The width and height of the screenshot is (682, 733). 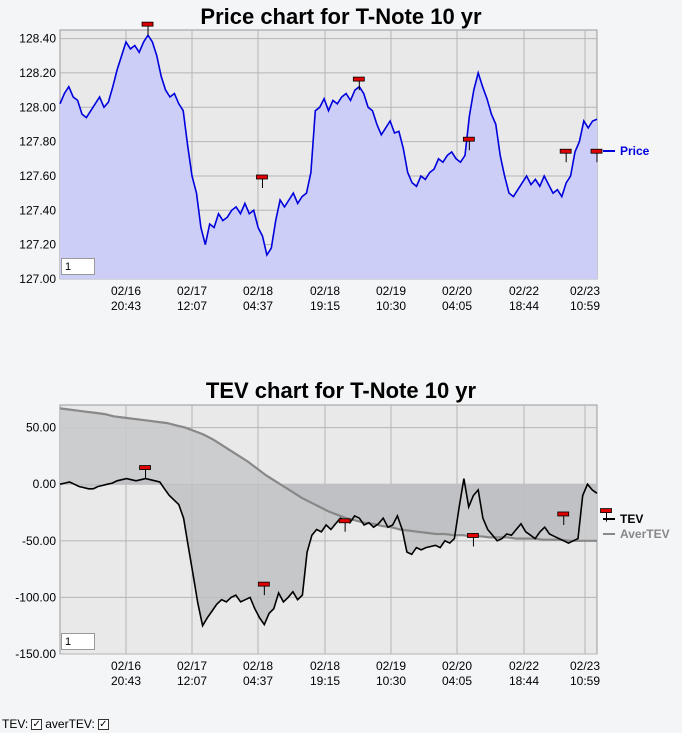 What do you see at coordinates (37, 107) in the screenshot?
I see `y-tick-label: 128.00` at bounding box center [37, 107].